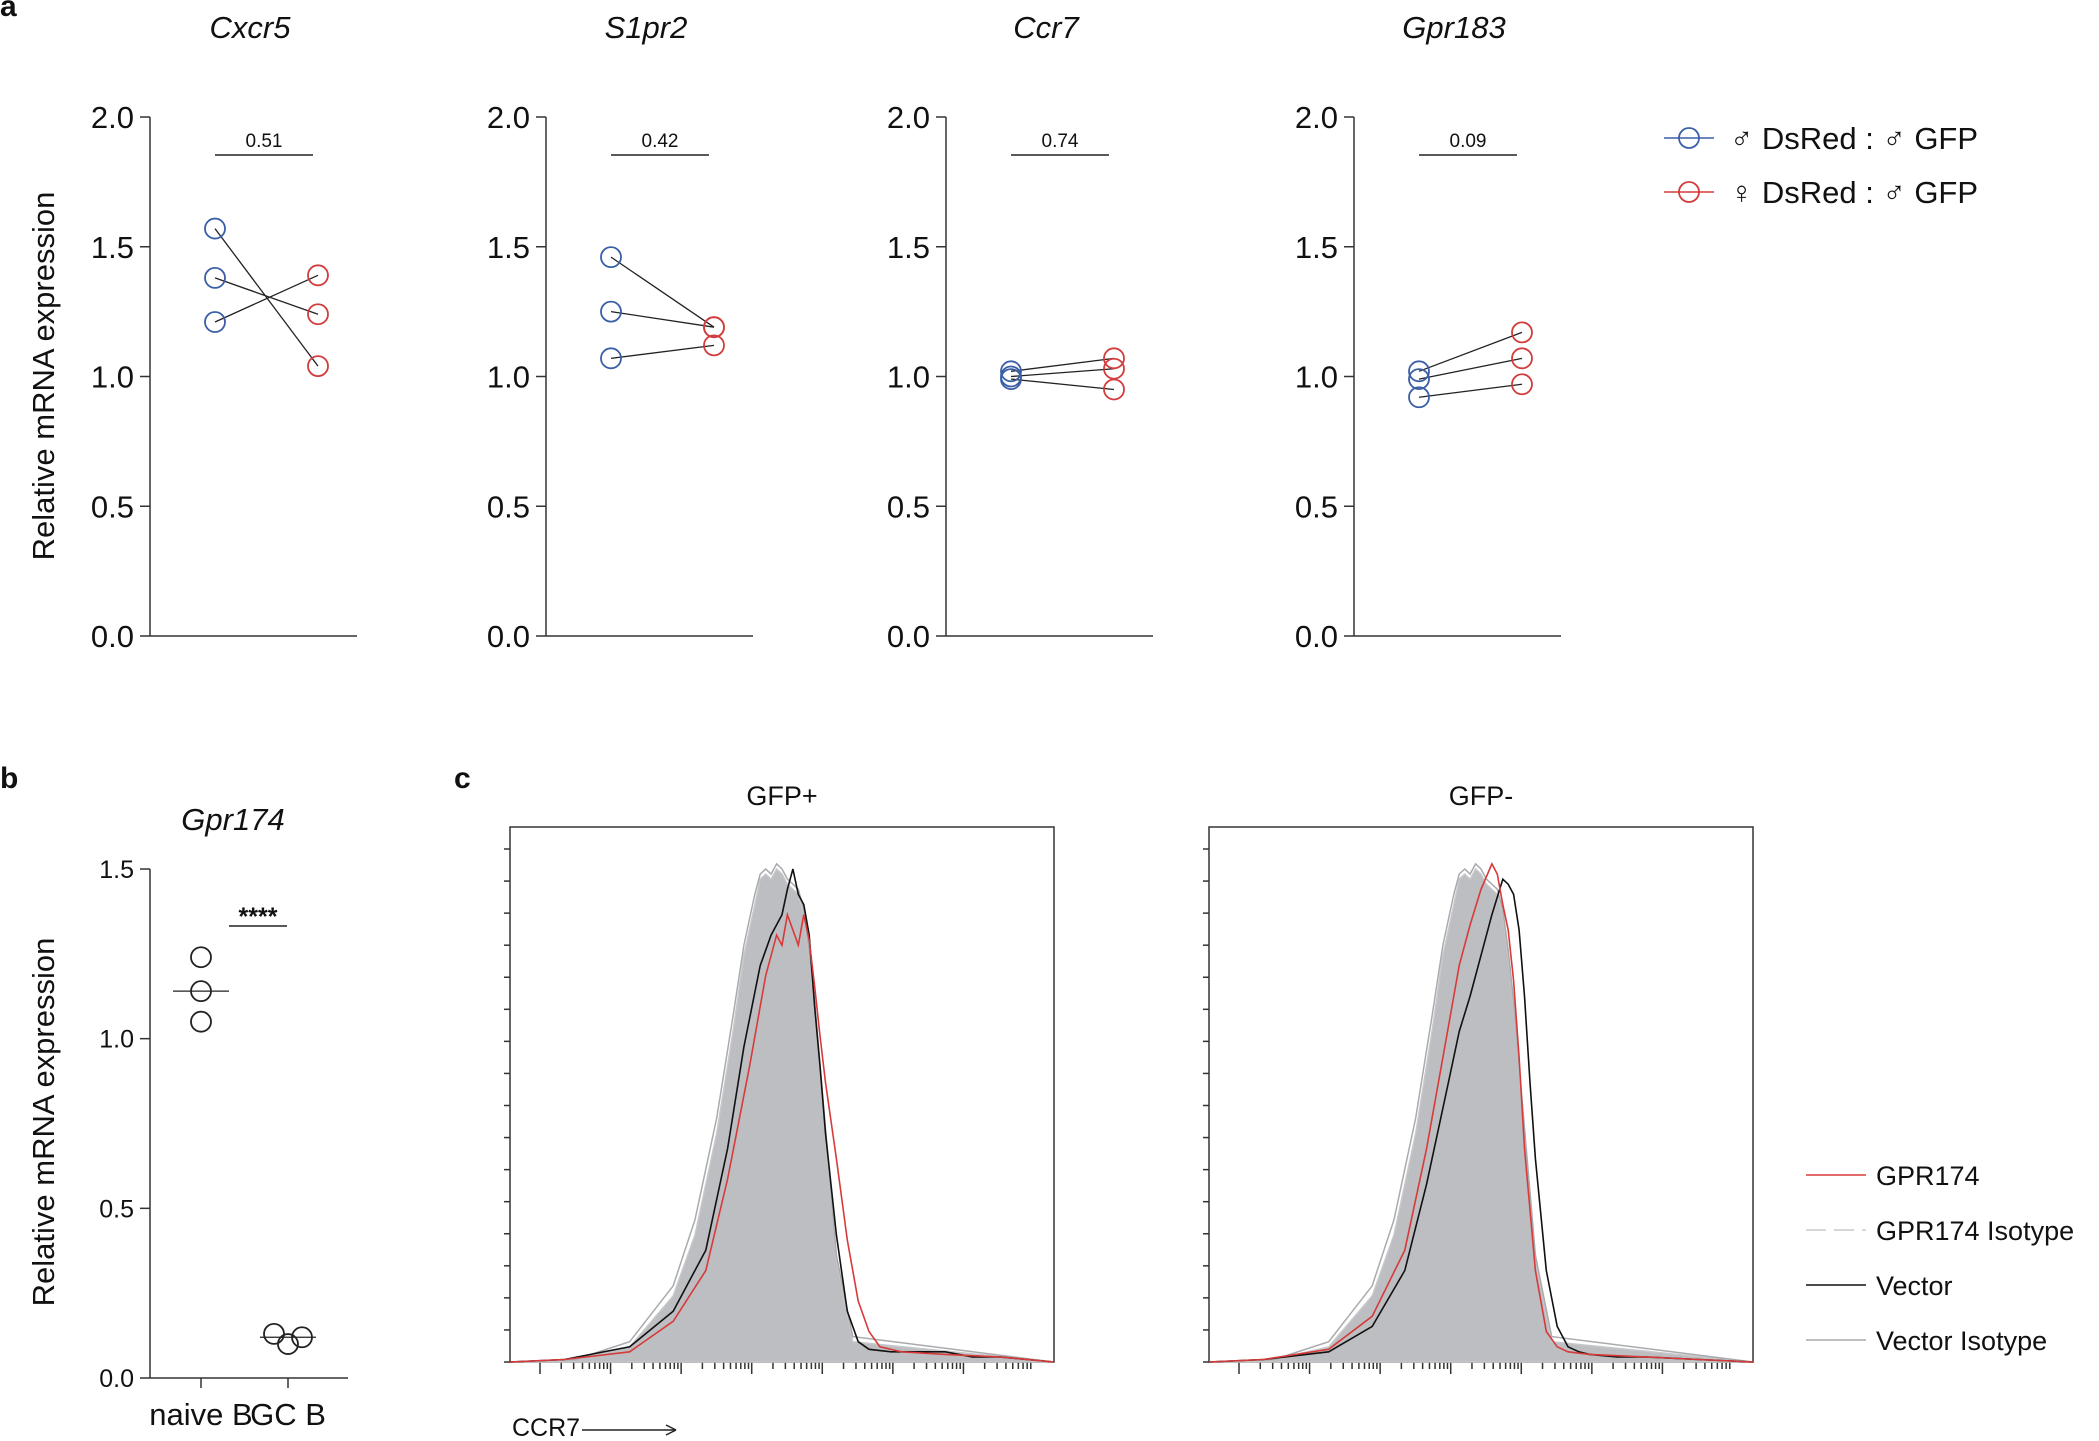  What do you see at coordinates (43, 1122) in the screenshot?
I see `y-axis-label-b: Relative mRNA expression` at bounding box center [43, 1122].